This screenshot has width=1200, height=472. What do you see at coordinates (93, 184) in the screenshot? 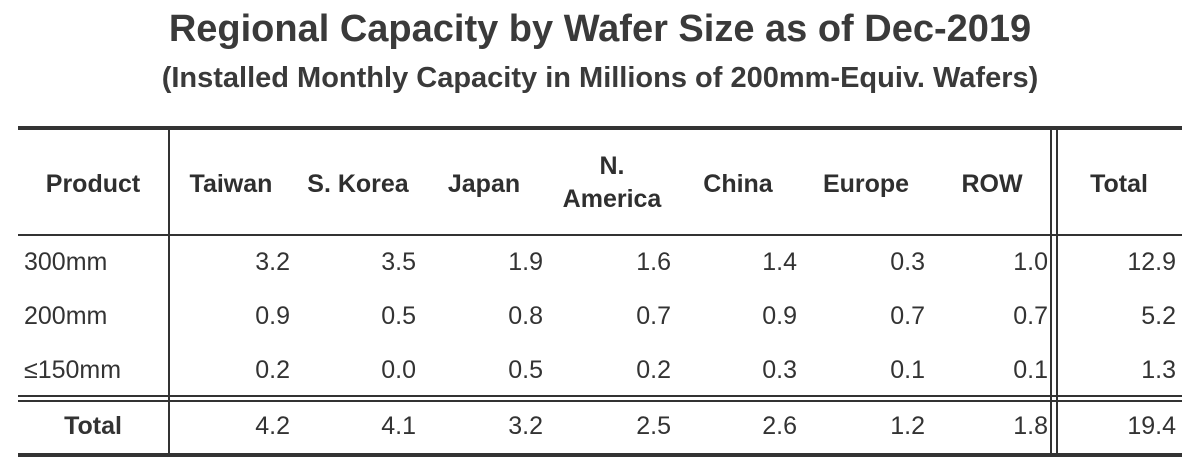
I see `column-header: Product` at bounding box center [93, 184].